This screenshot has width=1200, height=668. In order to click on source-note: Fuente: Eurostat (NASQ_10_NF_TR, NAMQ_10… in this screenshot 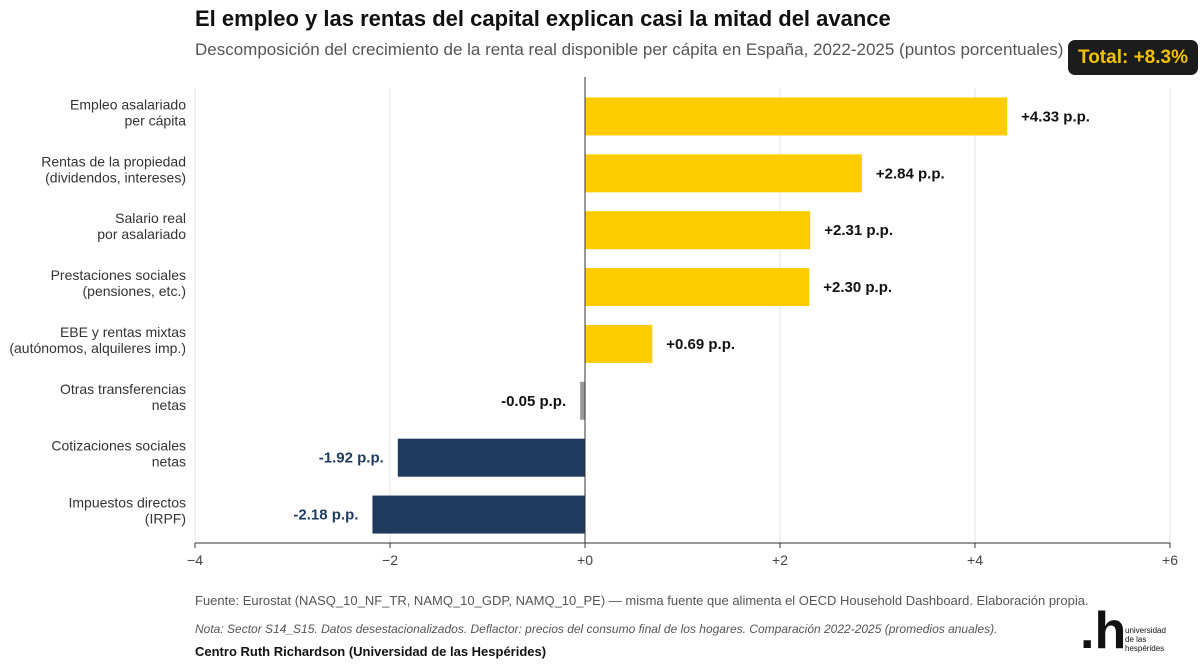, I will do `click(642, 600)`.